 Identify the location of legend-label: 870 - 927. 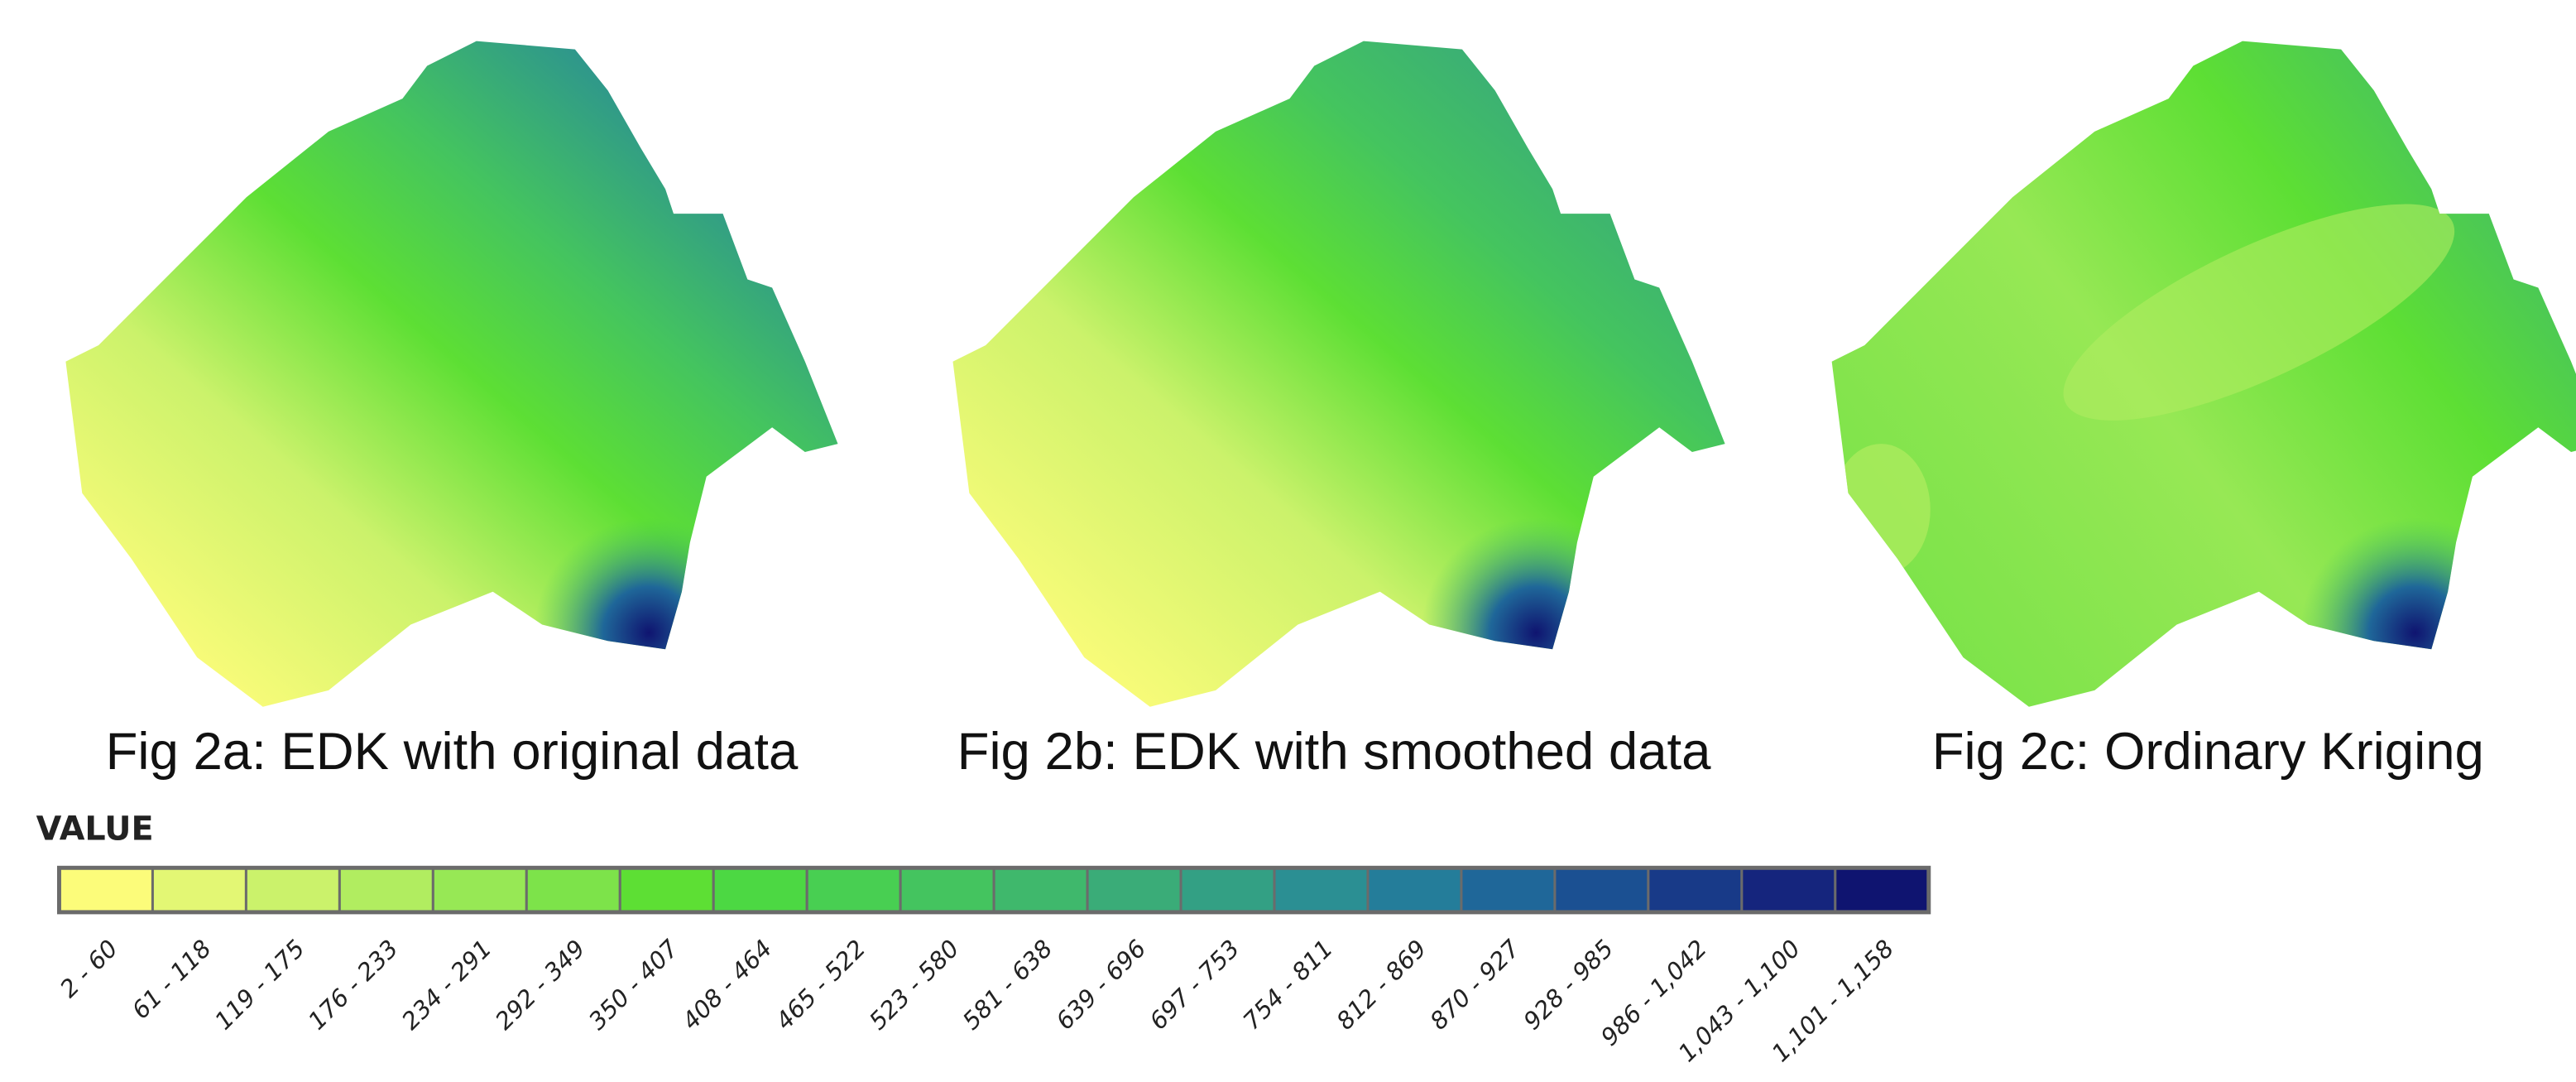
(1475, 985).